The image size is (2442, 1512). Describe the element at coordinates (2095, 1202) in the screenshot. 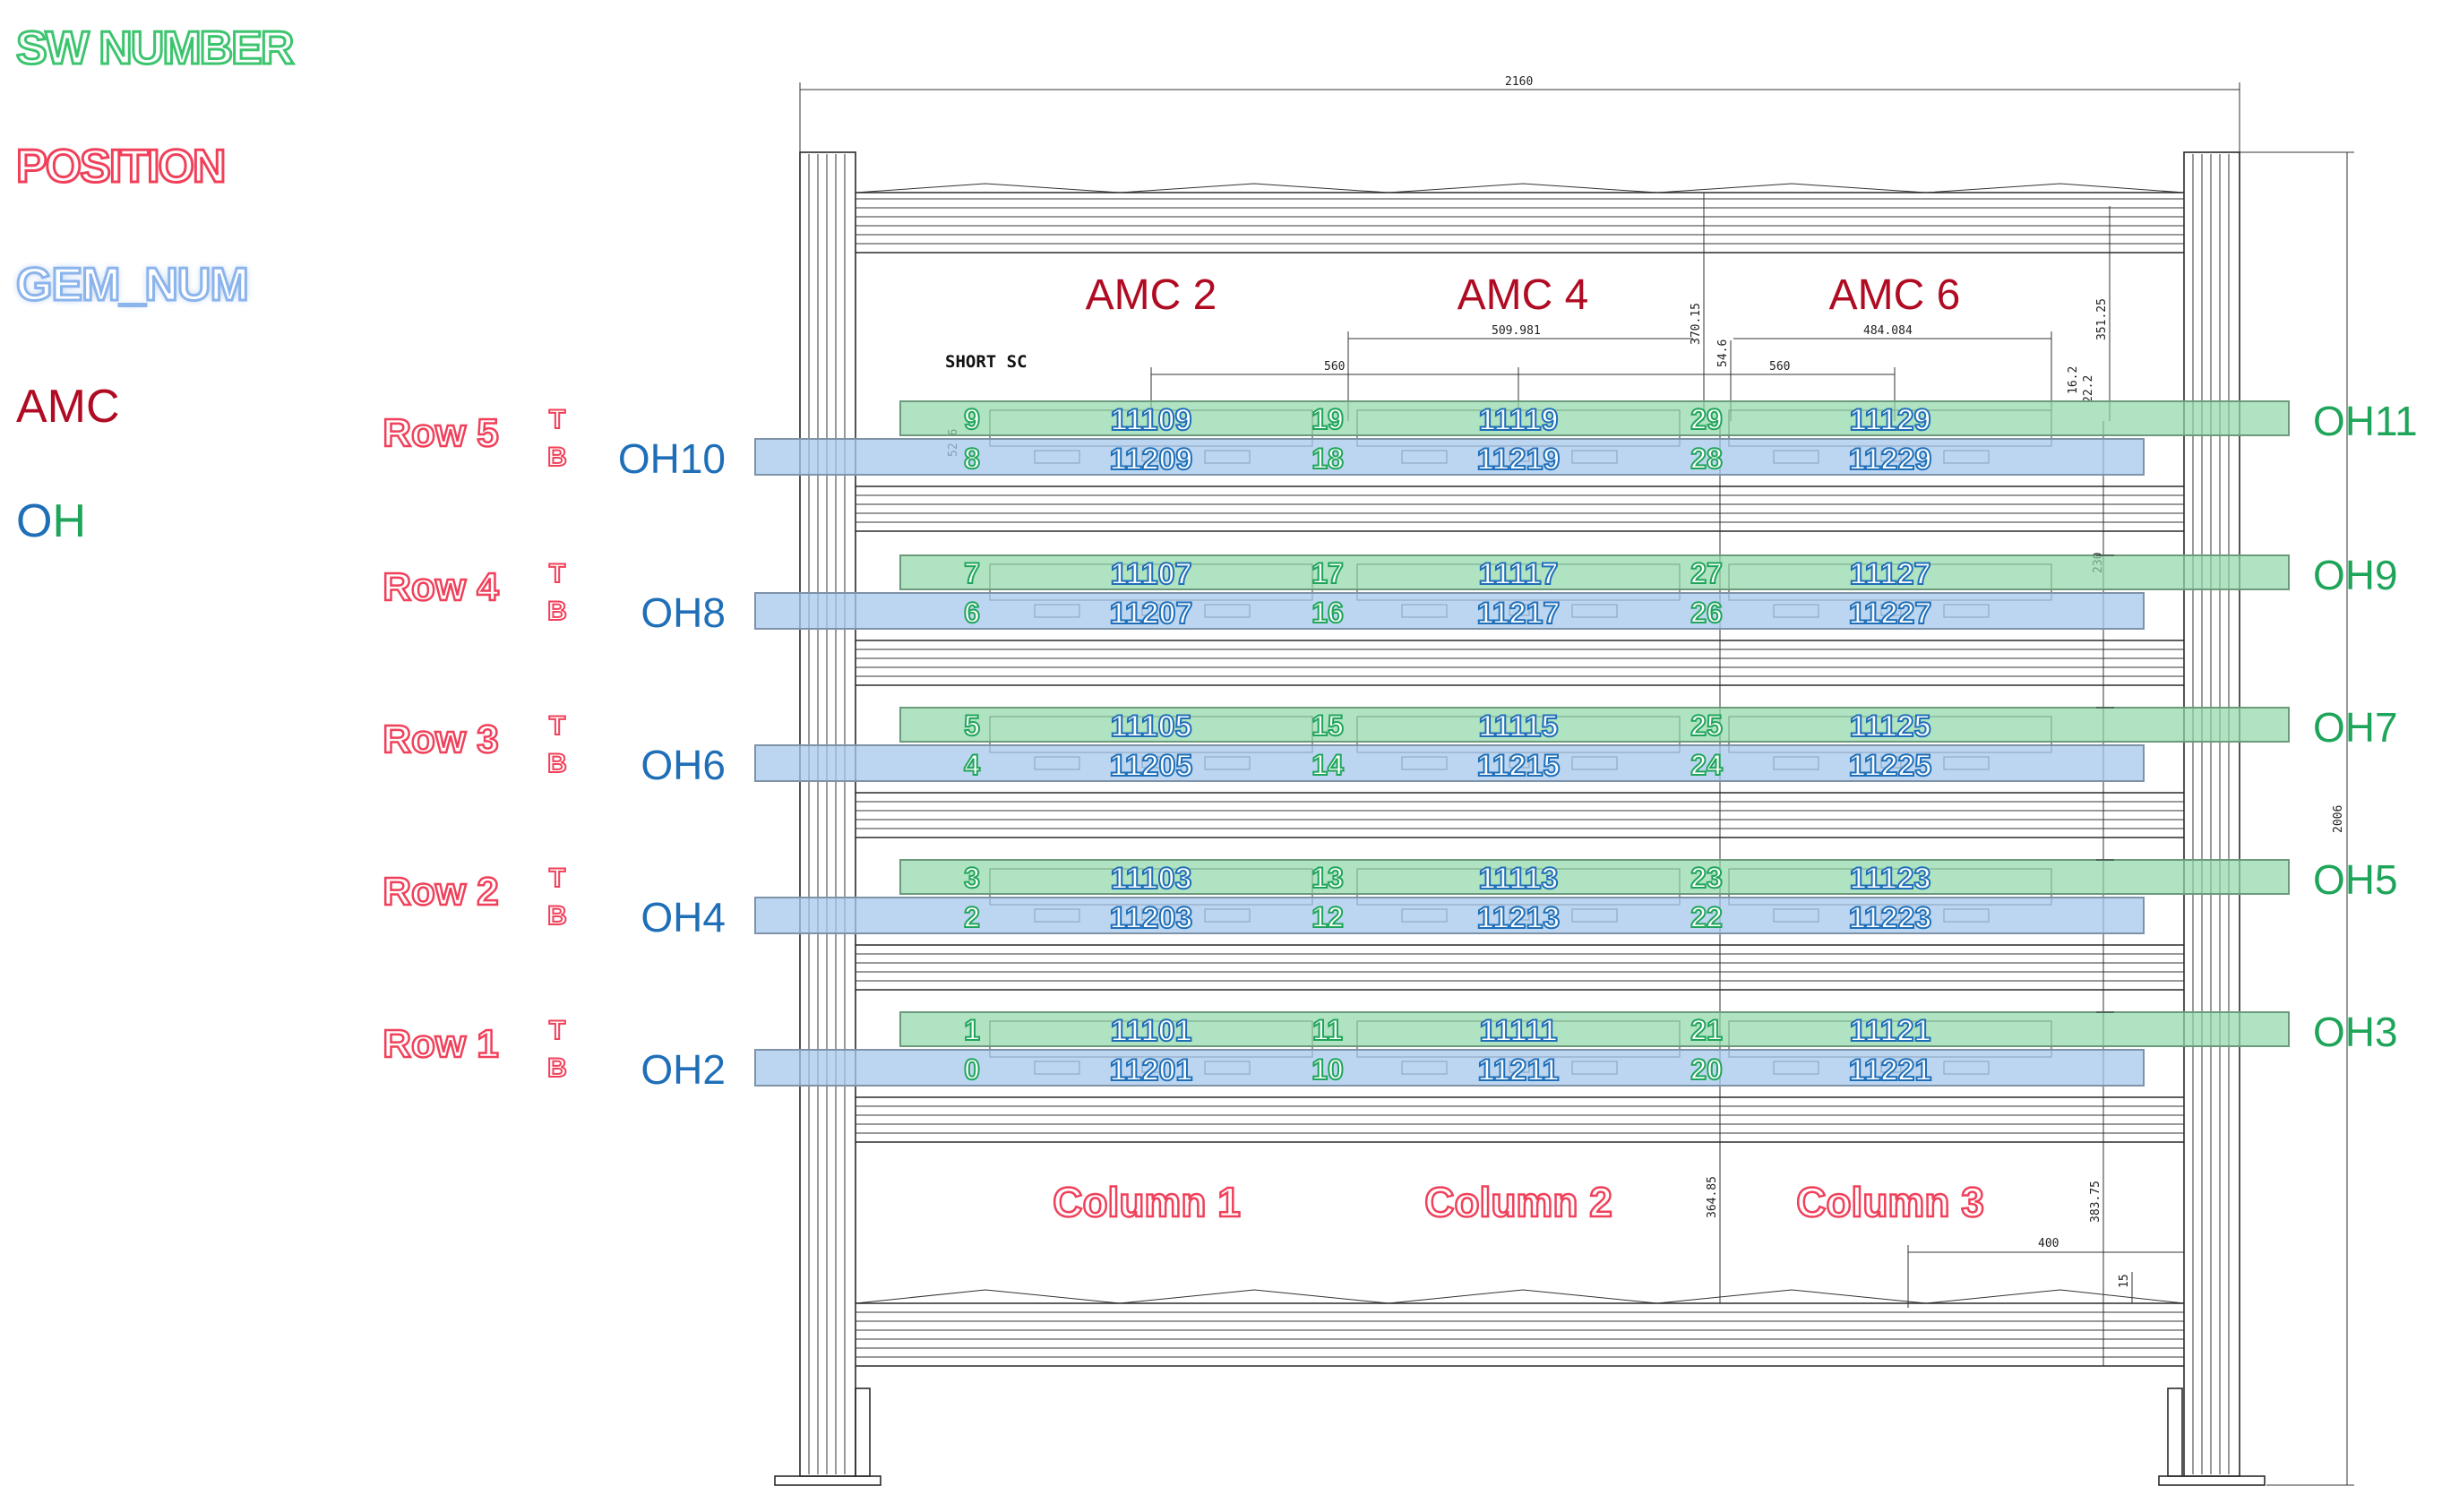

I see `dim-383: 383.75` at that location.